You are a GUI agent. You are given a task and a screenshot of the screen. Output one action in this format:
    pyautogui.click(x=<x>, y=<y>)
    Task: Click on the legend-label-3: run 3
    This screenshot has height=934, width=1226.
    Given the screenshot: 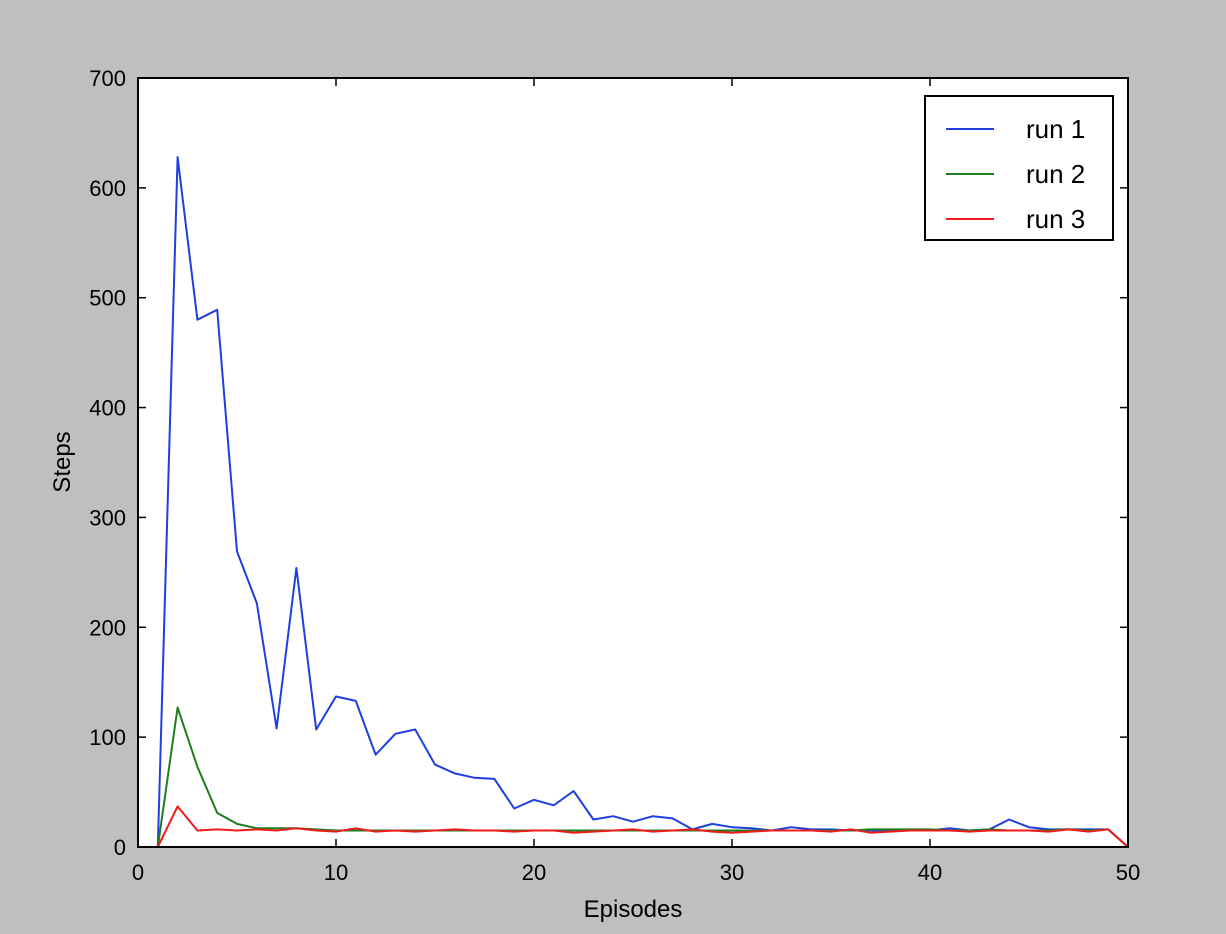 What is the action you would take?
    pyautogui.click(x=1055, y=219)
    